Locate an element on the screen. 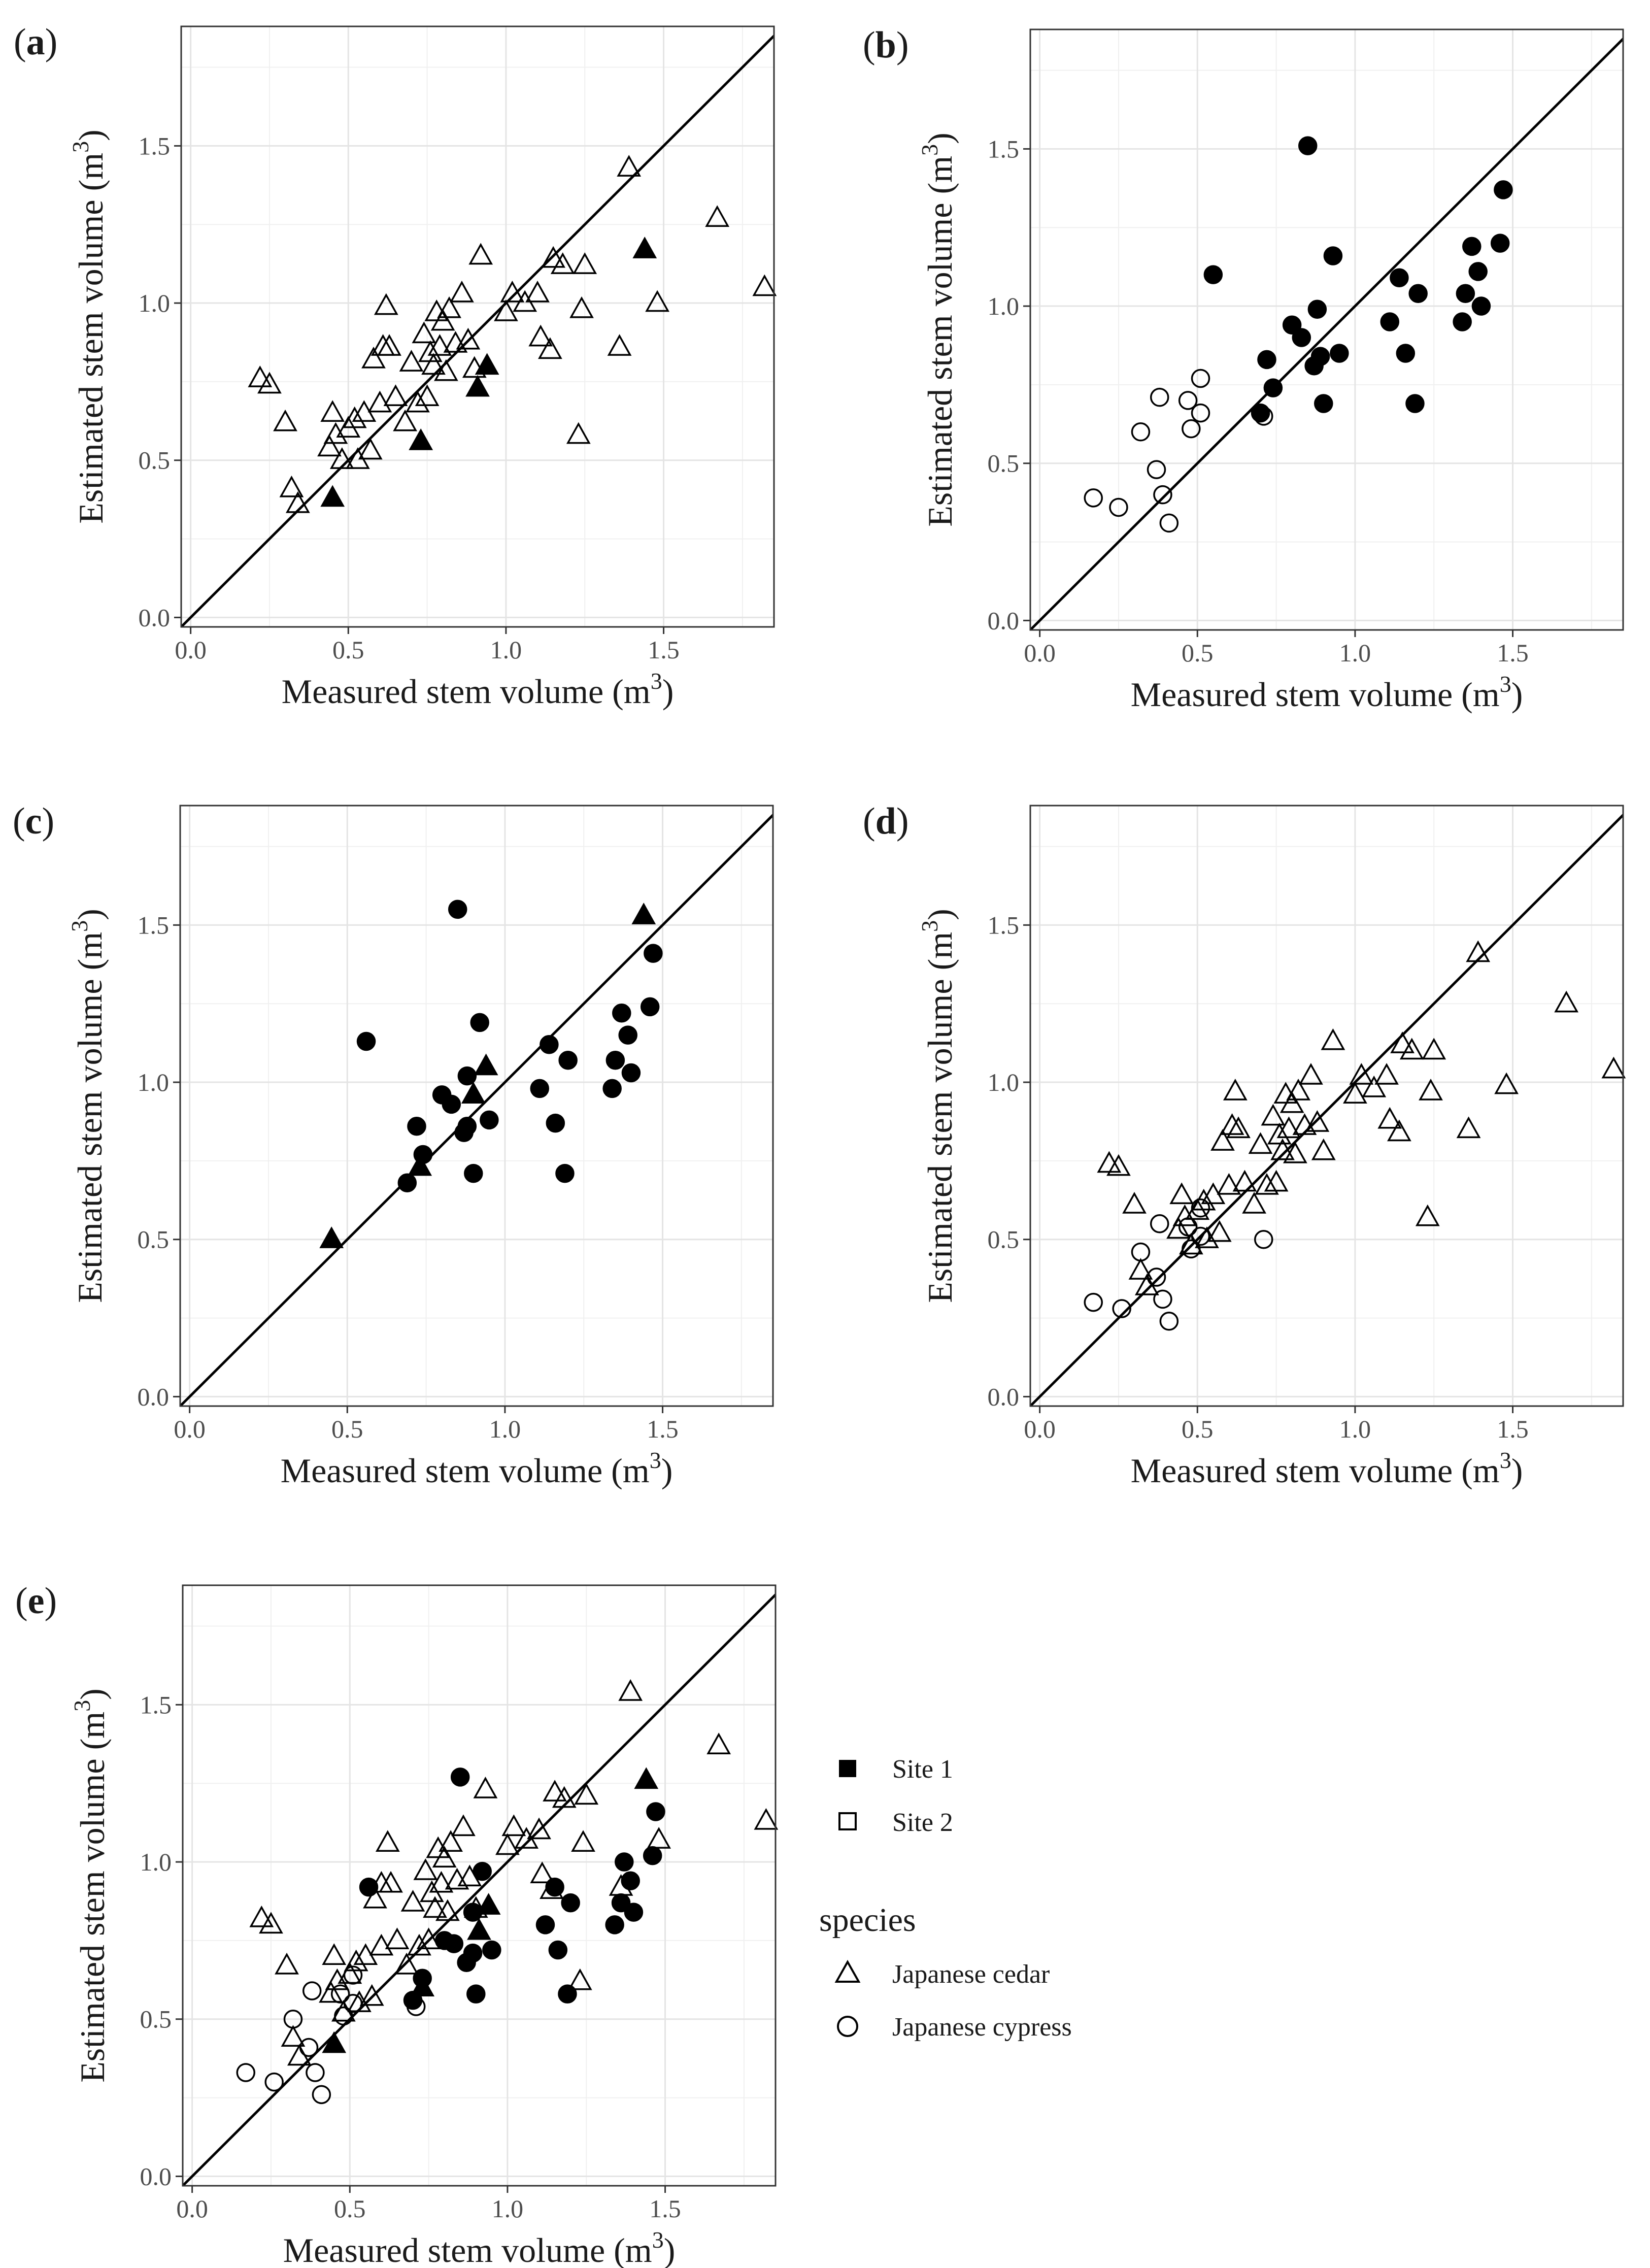  x-axis-title: Measured stem volume (m3) is located at coordinates (480, 2247).